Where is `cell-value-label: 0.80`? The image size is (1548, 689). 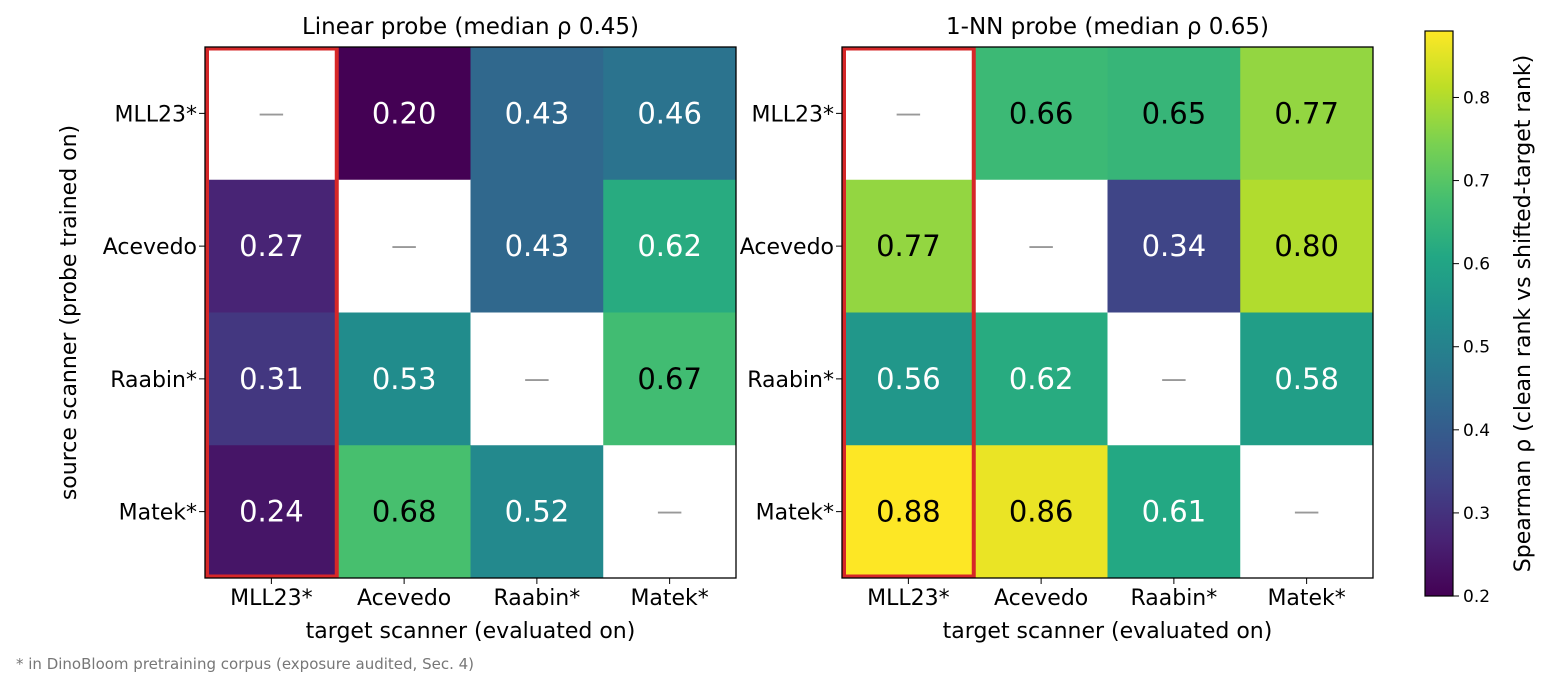 cell-value-label: 0.80 is located at coordinates (1306, 246).